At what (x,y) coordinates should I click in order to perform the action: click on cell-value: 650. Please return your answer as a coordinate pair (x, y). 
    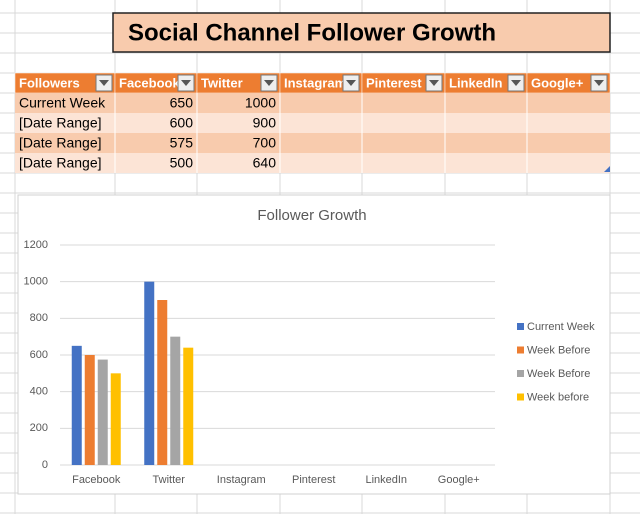
    Looking at the image, I should click on (182, 103).